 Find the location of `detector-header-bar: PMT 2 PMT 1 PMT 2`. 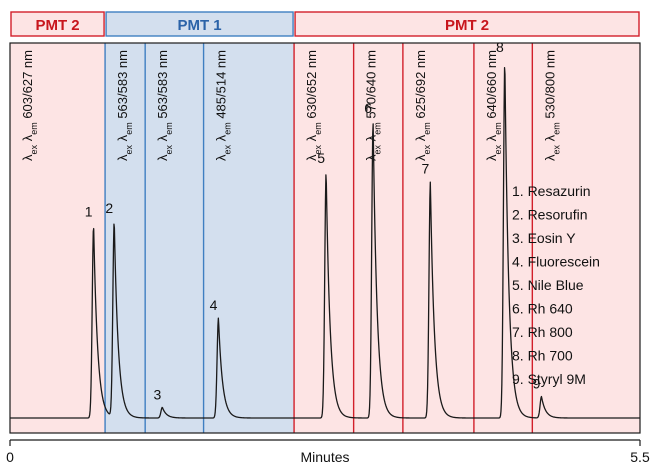

detector-header-bar: PMT 2 PMT 1 PMT 2 is located at coordinates (325, 24).